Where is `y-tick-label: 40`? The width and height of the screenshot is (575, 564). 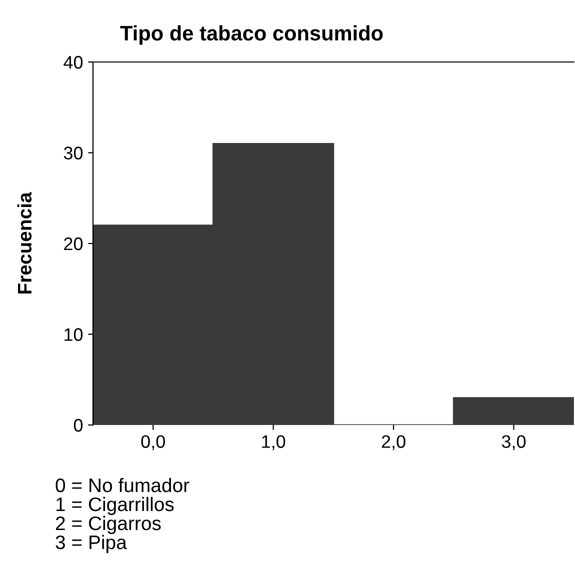 y-tick-label: 40 is located at coordinates (73, 62).